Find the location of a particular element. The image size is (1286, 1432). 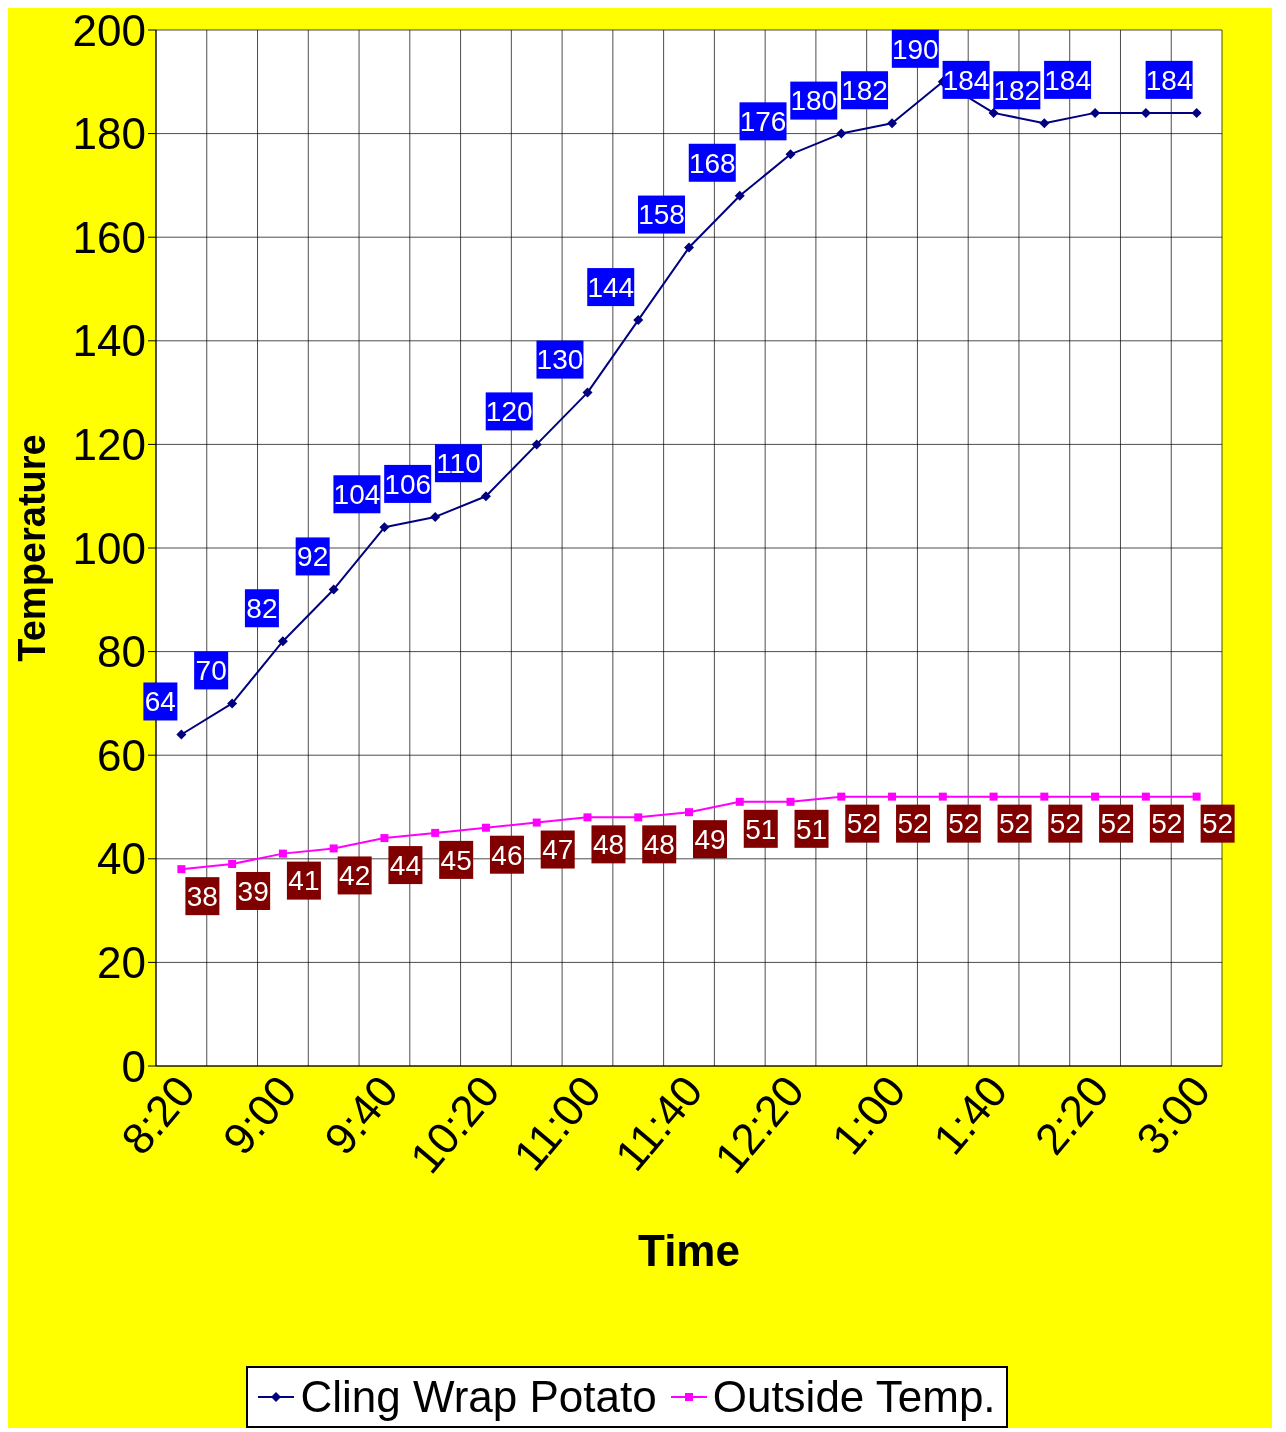

data-label: 190 is located at coordinates (915, 49).